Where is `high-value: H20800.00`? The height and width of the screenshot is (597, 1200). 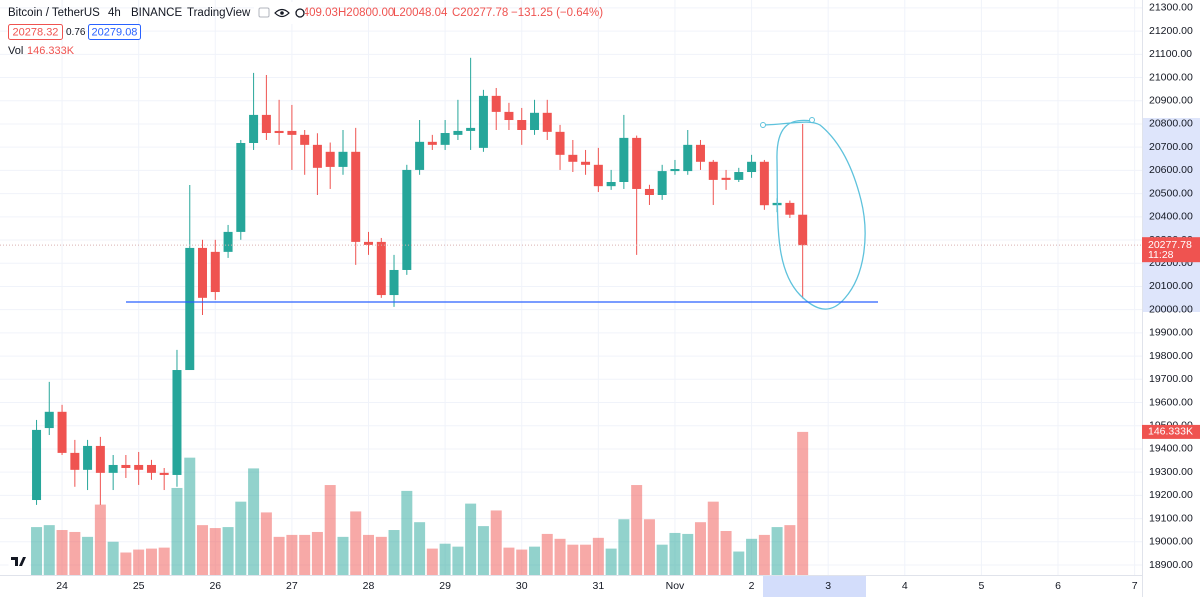
high-value: H20800.00 is located at coordinates (366, 13).